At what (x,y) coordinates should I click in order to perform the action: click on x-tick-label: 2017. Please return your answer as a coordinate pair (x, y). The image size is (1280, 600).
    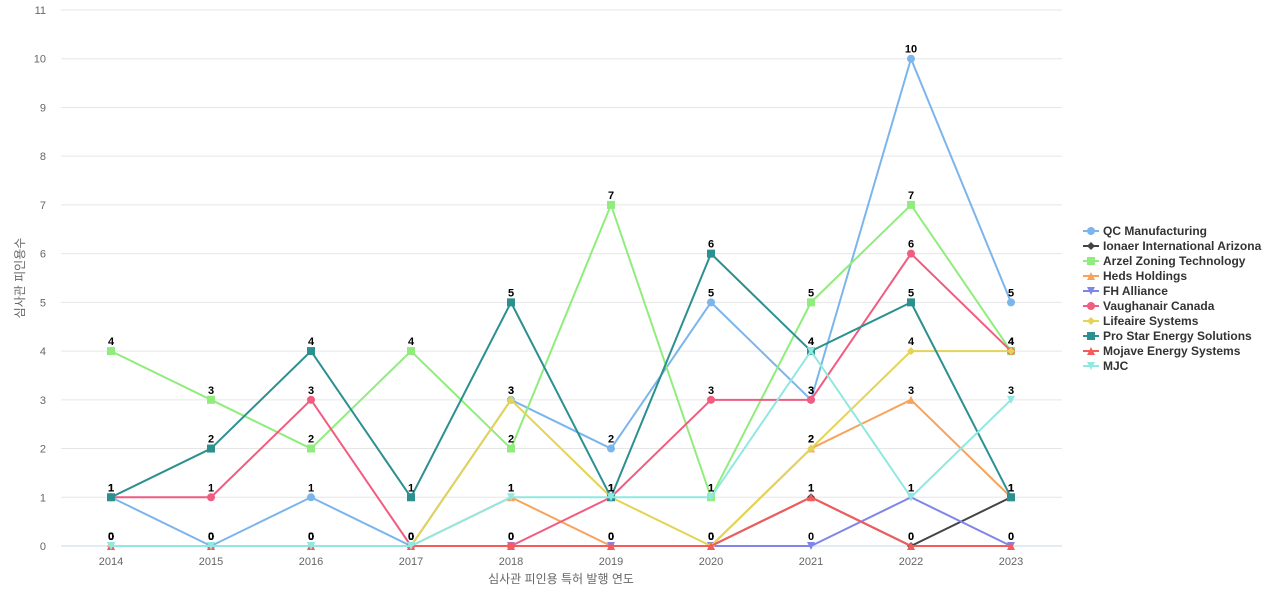
    Looking at the image, I should click on (411, 562).